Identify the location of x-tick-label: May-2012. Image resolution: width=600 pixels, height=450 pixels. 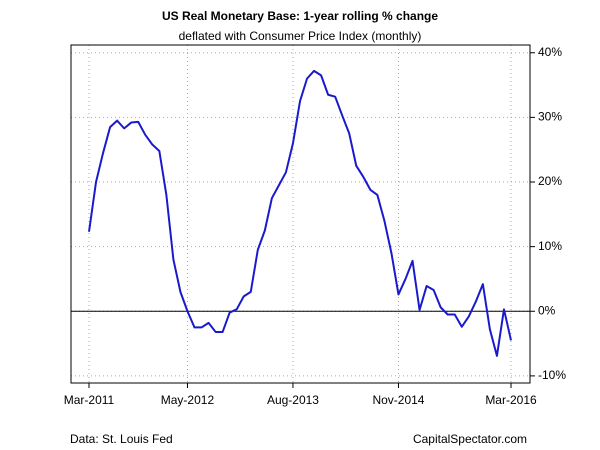
(188, 400).